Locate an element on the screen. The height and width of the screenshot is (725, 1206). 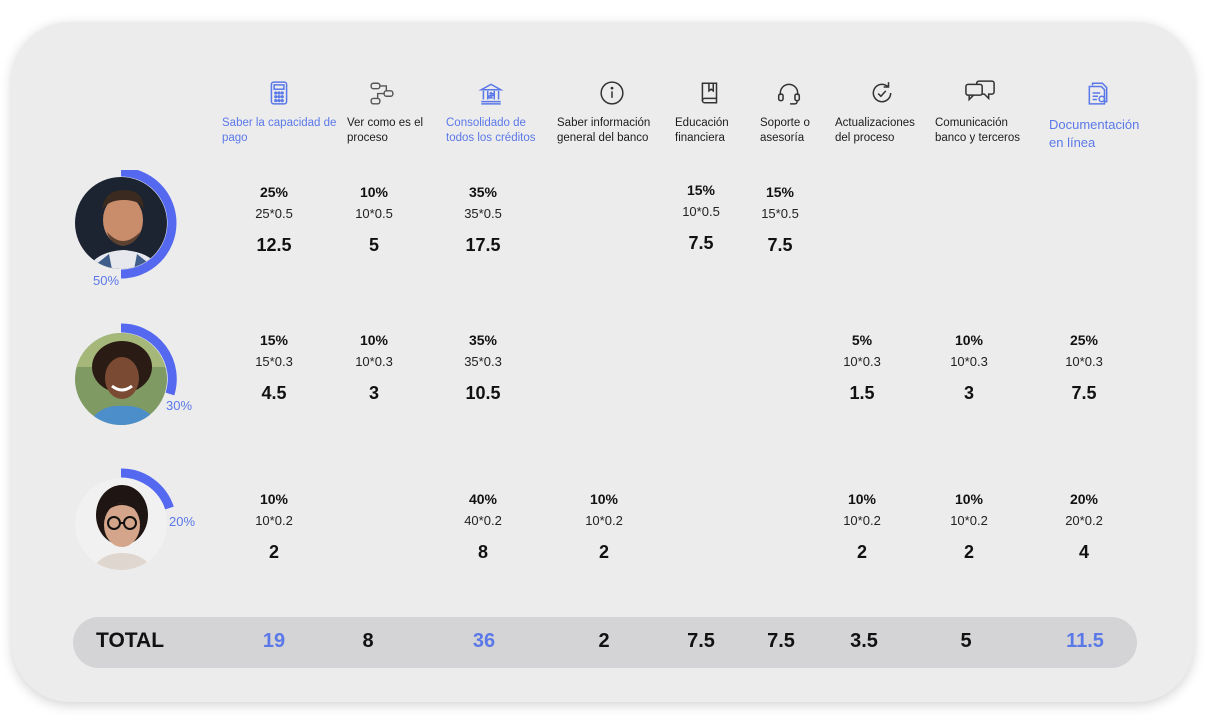
cell-p2-c1: 15% 15*0.3 4.5 is located at coordinates (274, 368).